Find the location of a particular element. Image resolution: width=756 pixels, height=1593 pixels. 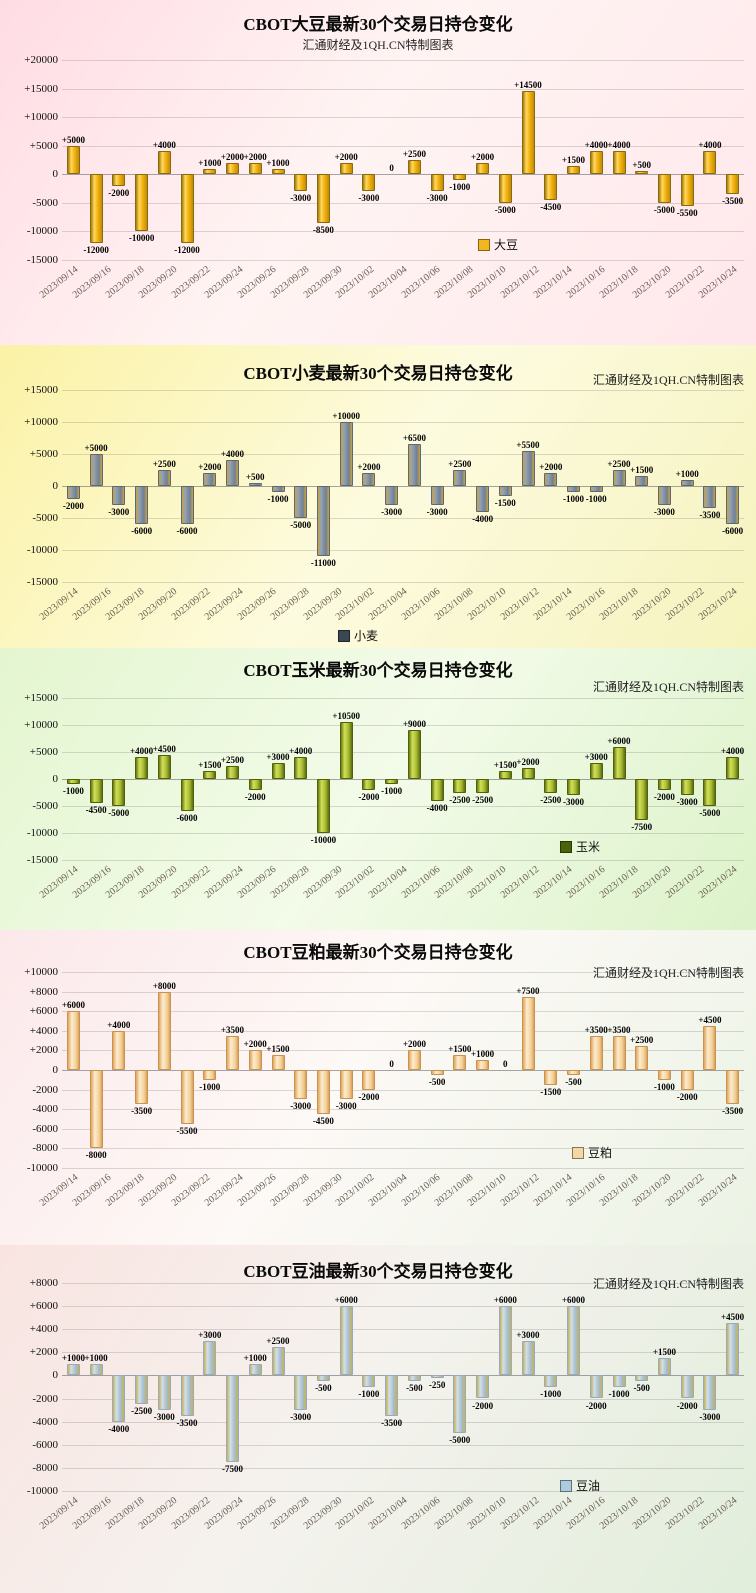

y-axis-label: +4000 is located at coordinates (43, 1329).